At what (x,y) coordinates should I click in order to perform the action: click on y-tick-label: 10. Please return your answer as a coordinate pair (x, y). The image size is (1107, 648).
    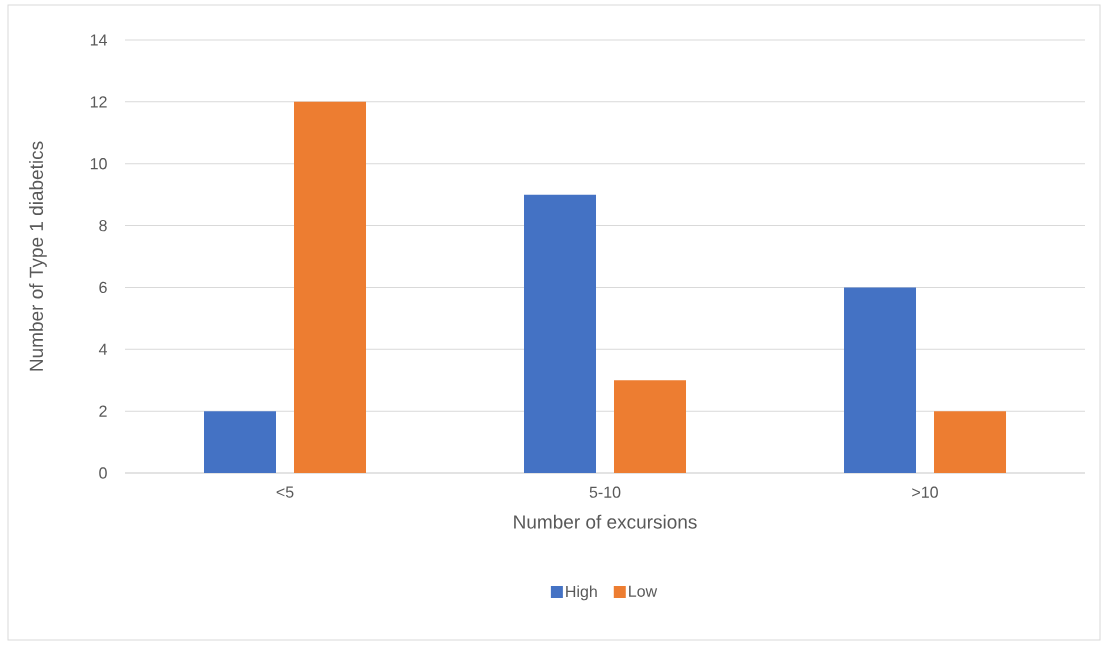
    Looking at the image, I should click on (98, 164).